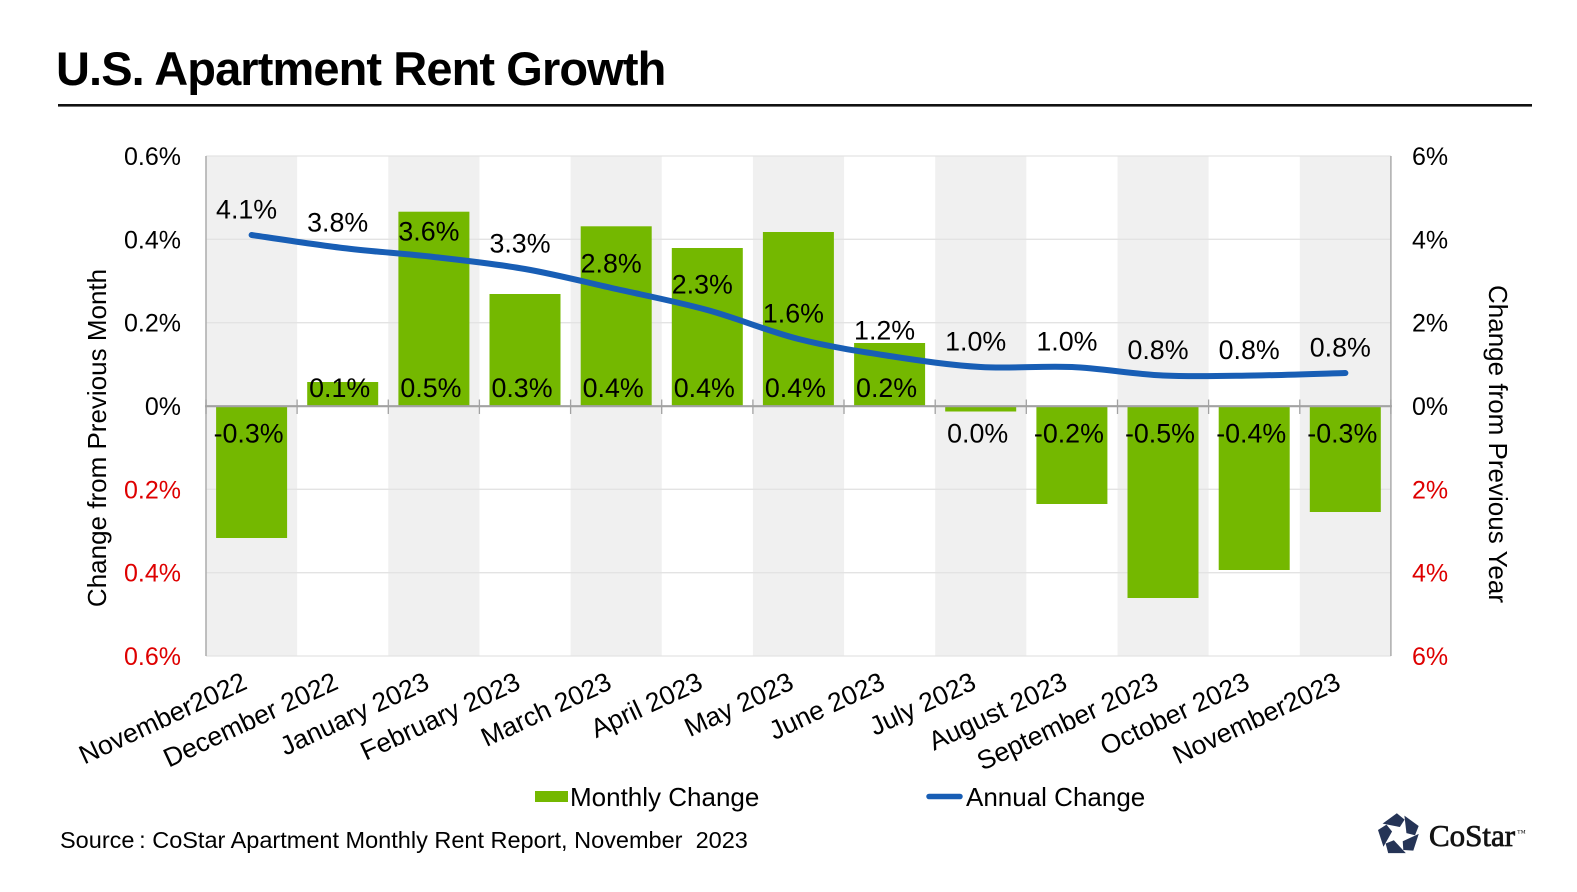 The width and height of the screenshot is (1577, 892). What do you see at coordinates (339, 388) in the screenshot?
I see `svg-text: 0.1%` at bounding box center [339, 388].